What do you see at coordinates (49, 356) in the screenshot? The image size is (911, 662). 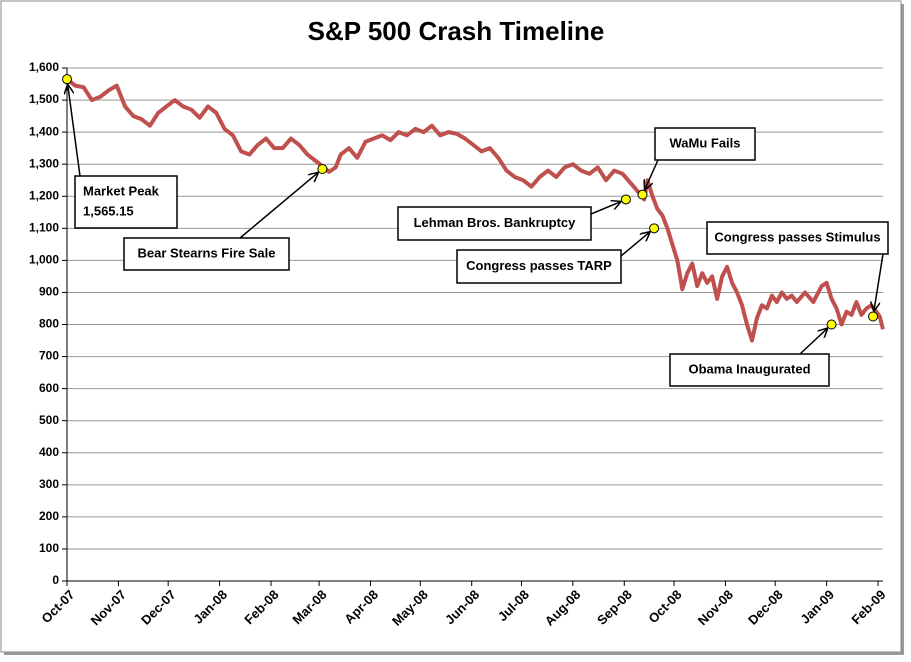 I see `y-tick-label: 700` at bounding box center [49, 356].